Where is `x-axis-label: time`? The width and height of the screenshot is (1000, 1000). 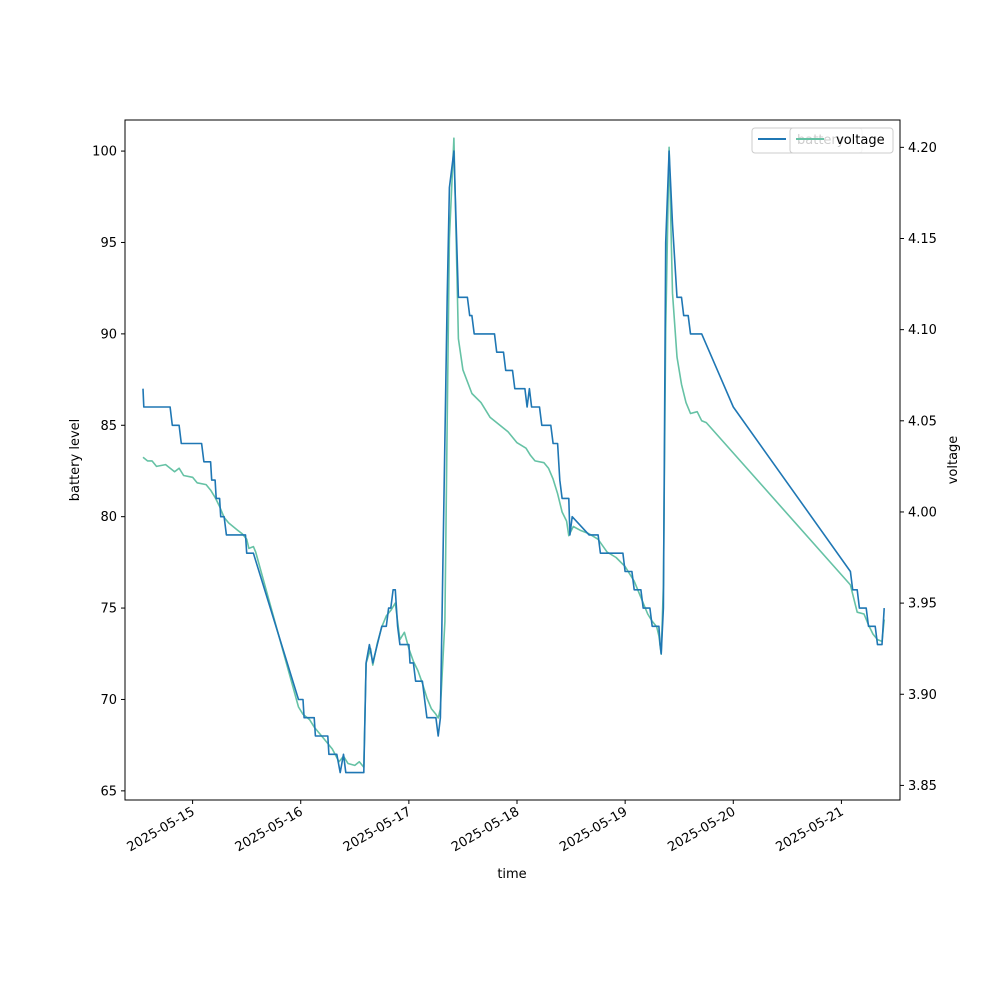 x-axis-label: time is located at coordinates (511, 874).